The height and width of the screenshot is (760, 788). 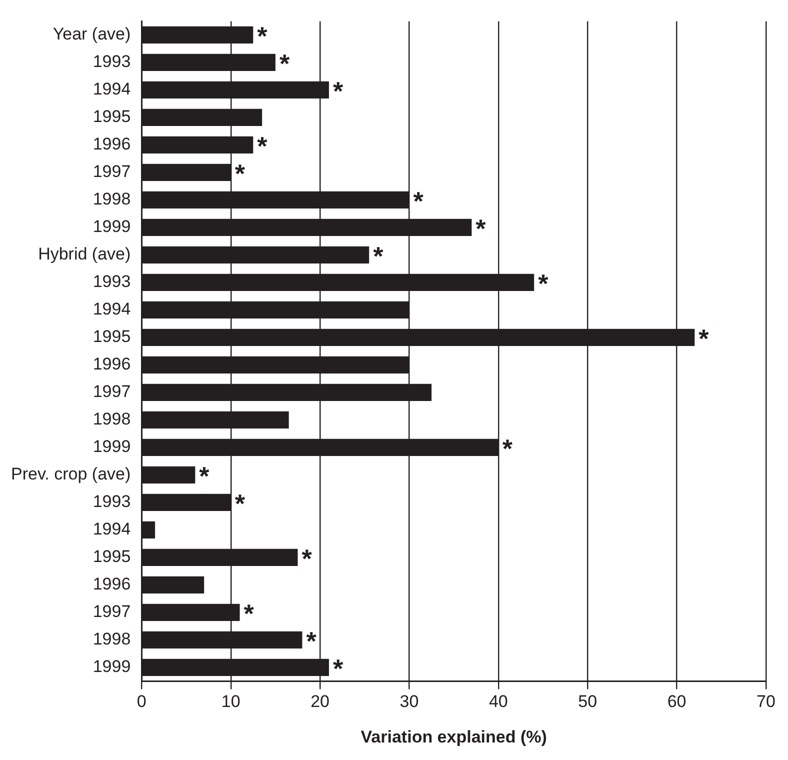 What do you see at coordinates (453, 736) in the screenshot?
I see `x-axis-title: Variation explained (%)` at bounding box center [453, 736].